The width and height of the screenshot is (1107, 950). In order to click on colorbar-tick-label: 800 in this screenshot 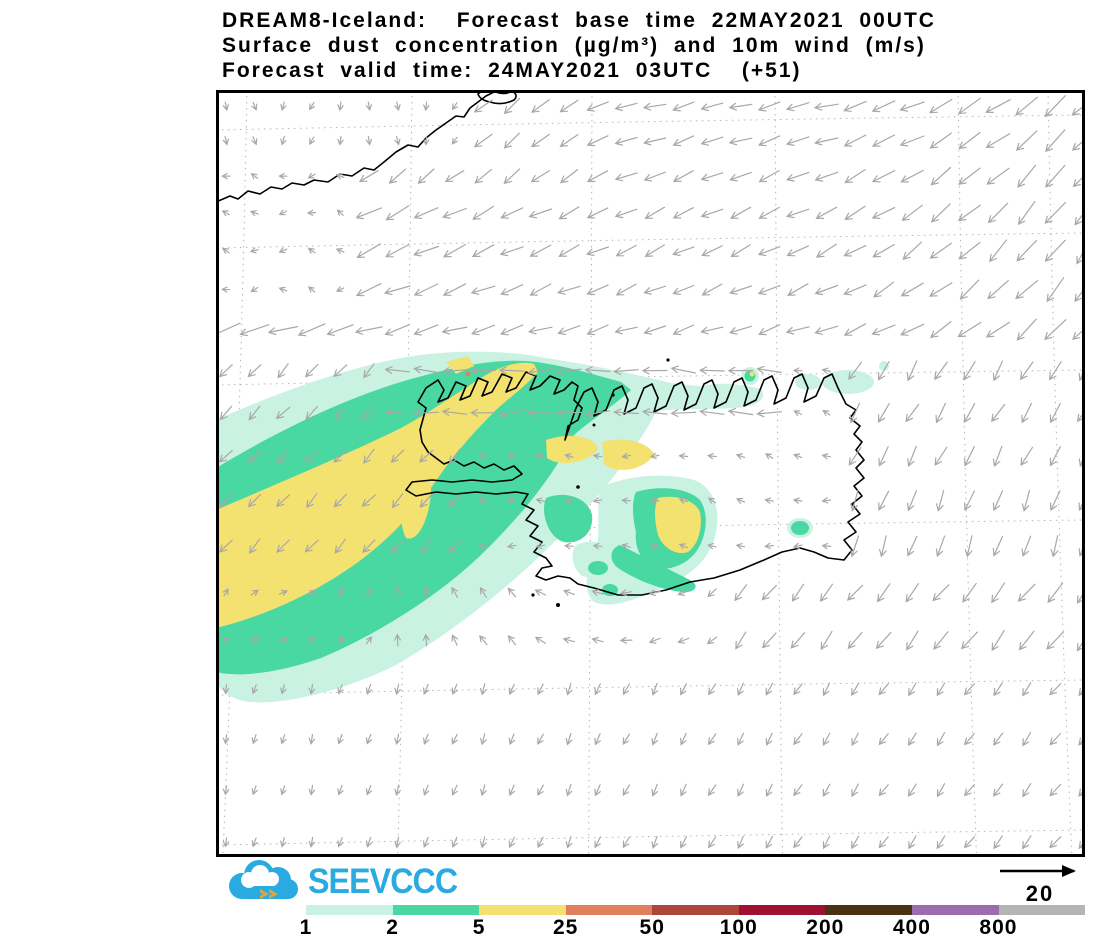, I will do `click(998, 927)`.